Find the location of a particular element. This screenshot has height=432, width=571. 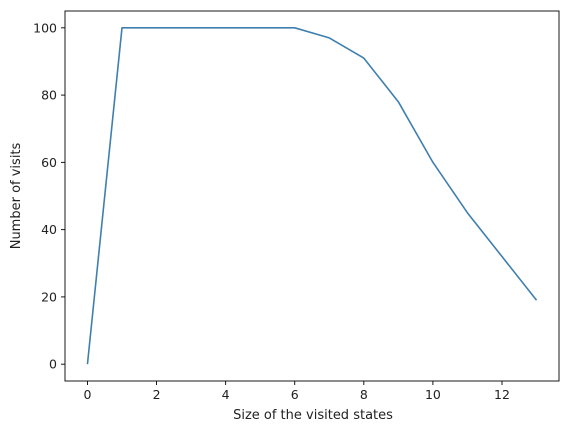

x-axis-title: Size of the visited states is located at coordinates (313, 415).